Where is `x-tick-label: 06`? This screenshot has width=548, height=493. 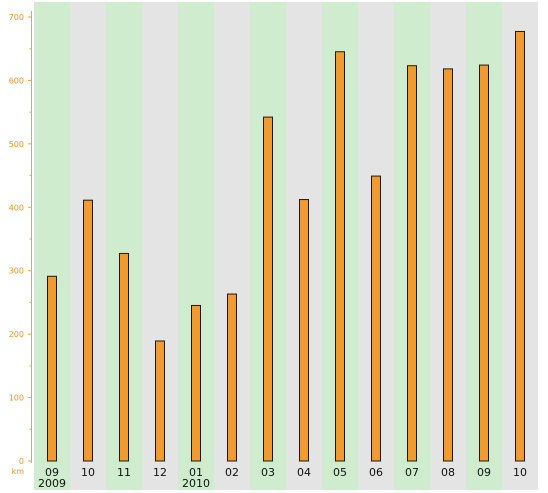
x-tick-label: 06 is located at coordinates (376, 472).